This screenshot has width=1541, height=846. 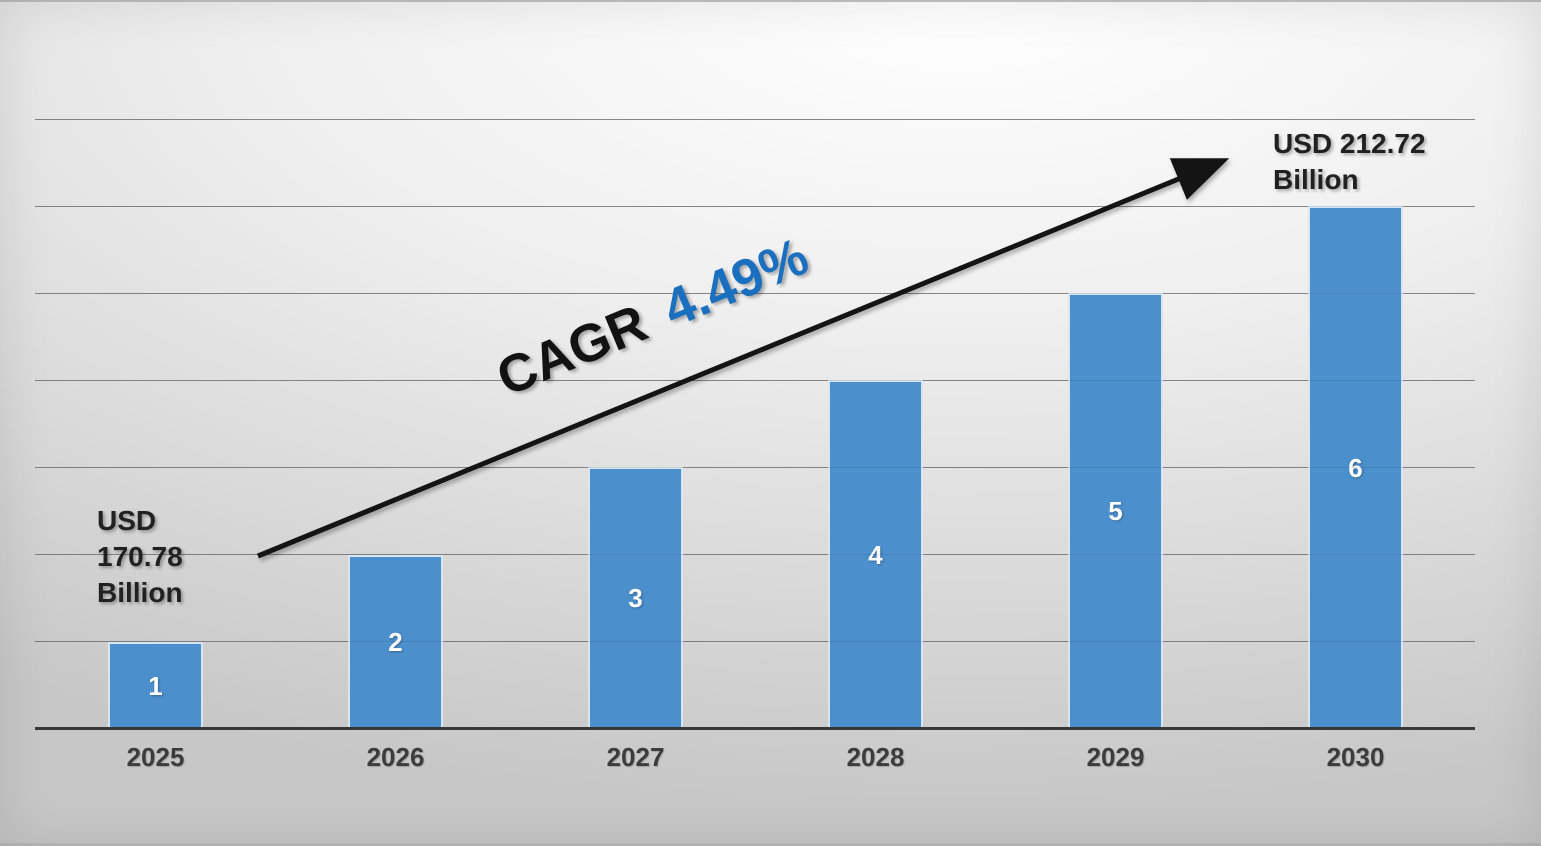 I want to click on x-tick-label-2025: 2025, so click(x=155, y=757).